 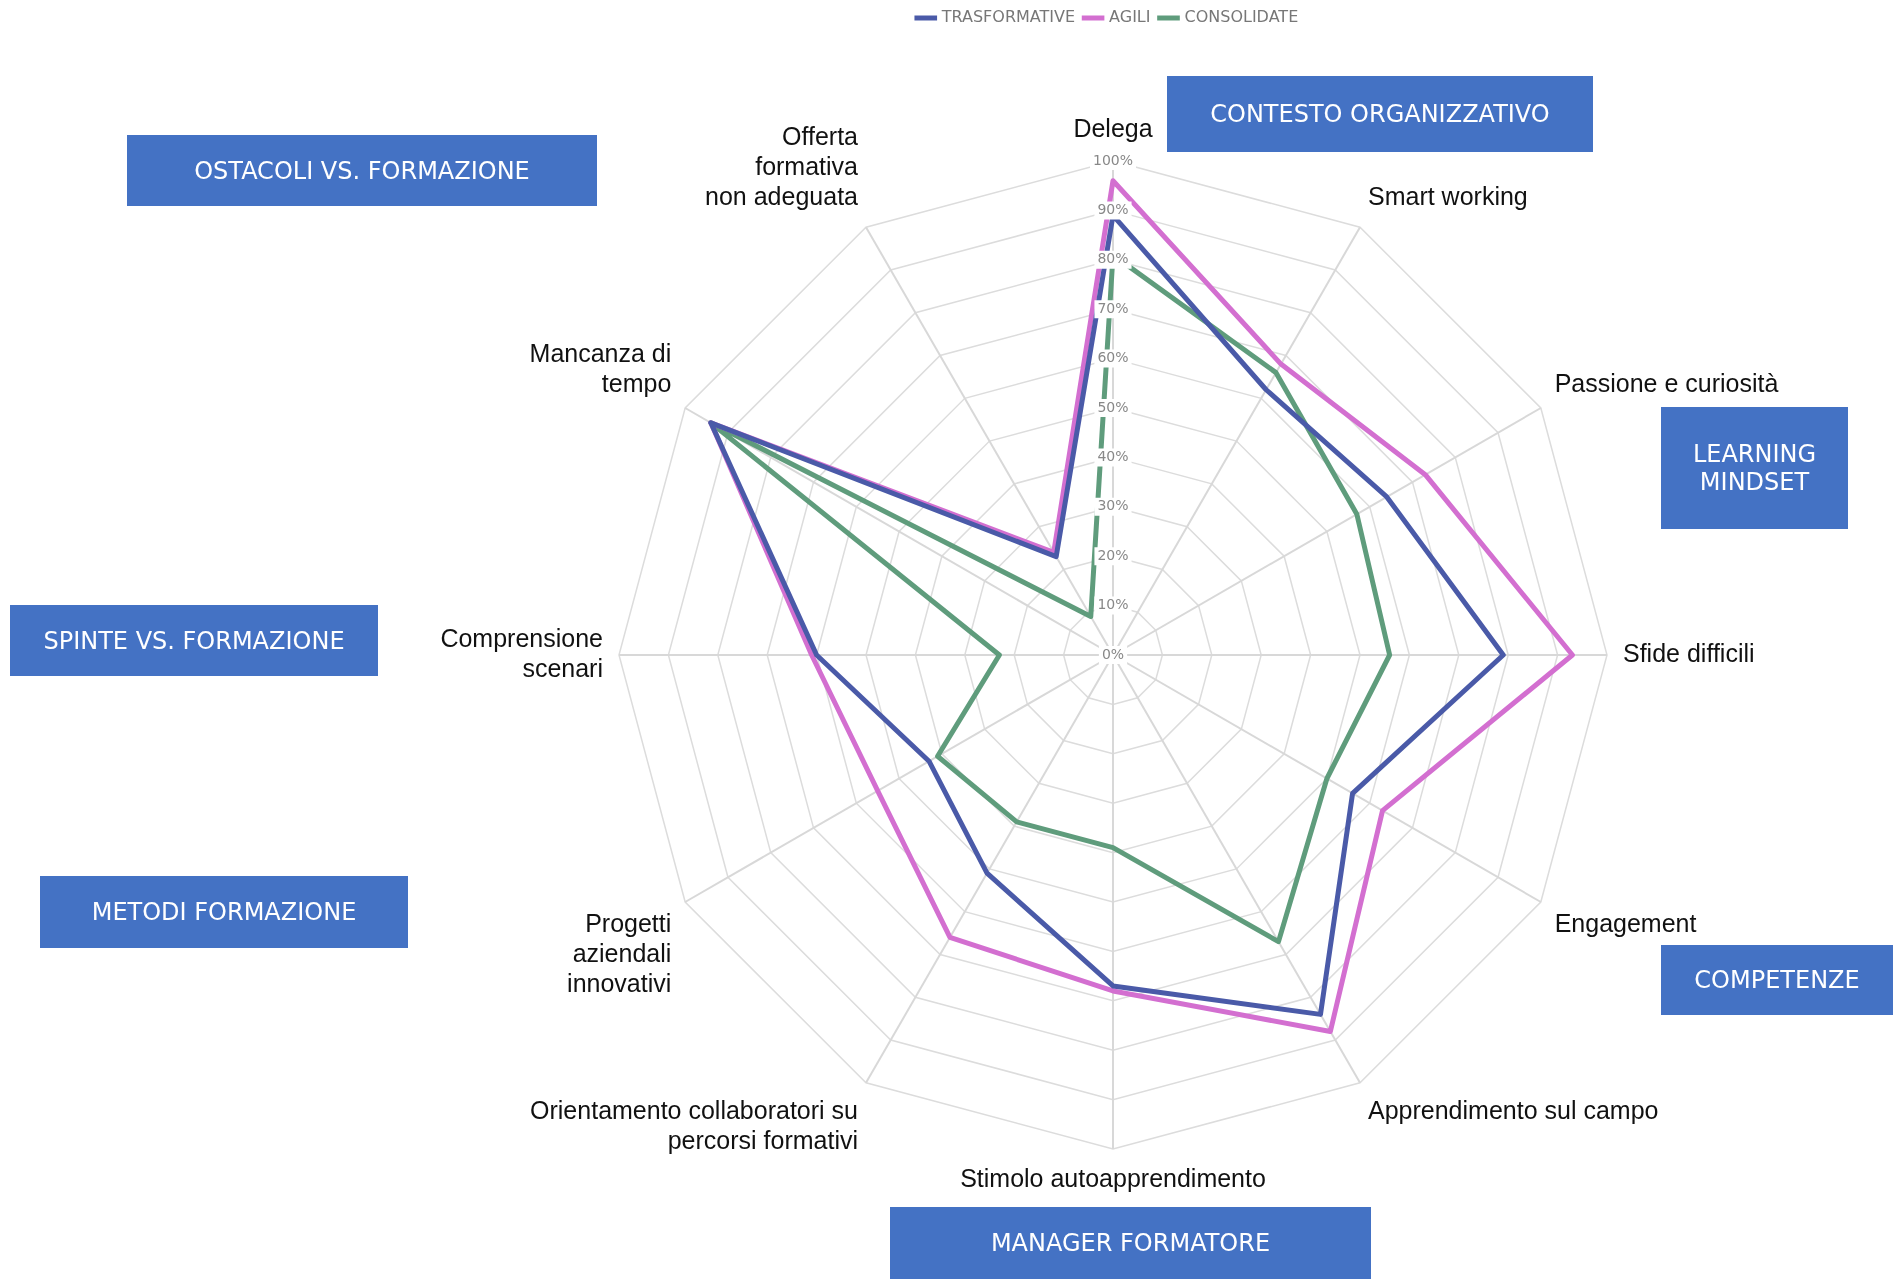 I want to click on spoke-label: Delega, so click(x=1113, y=127).